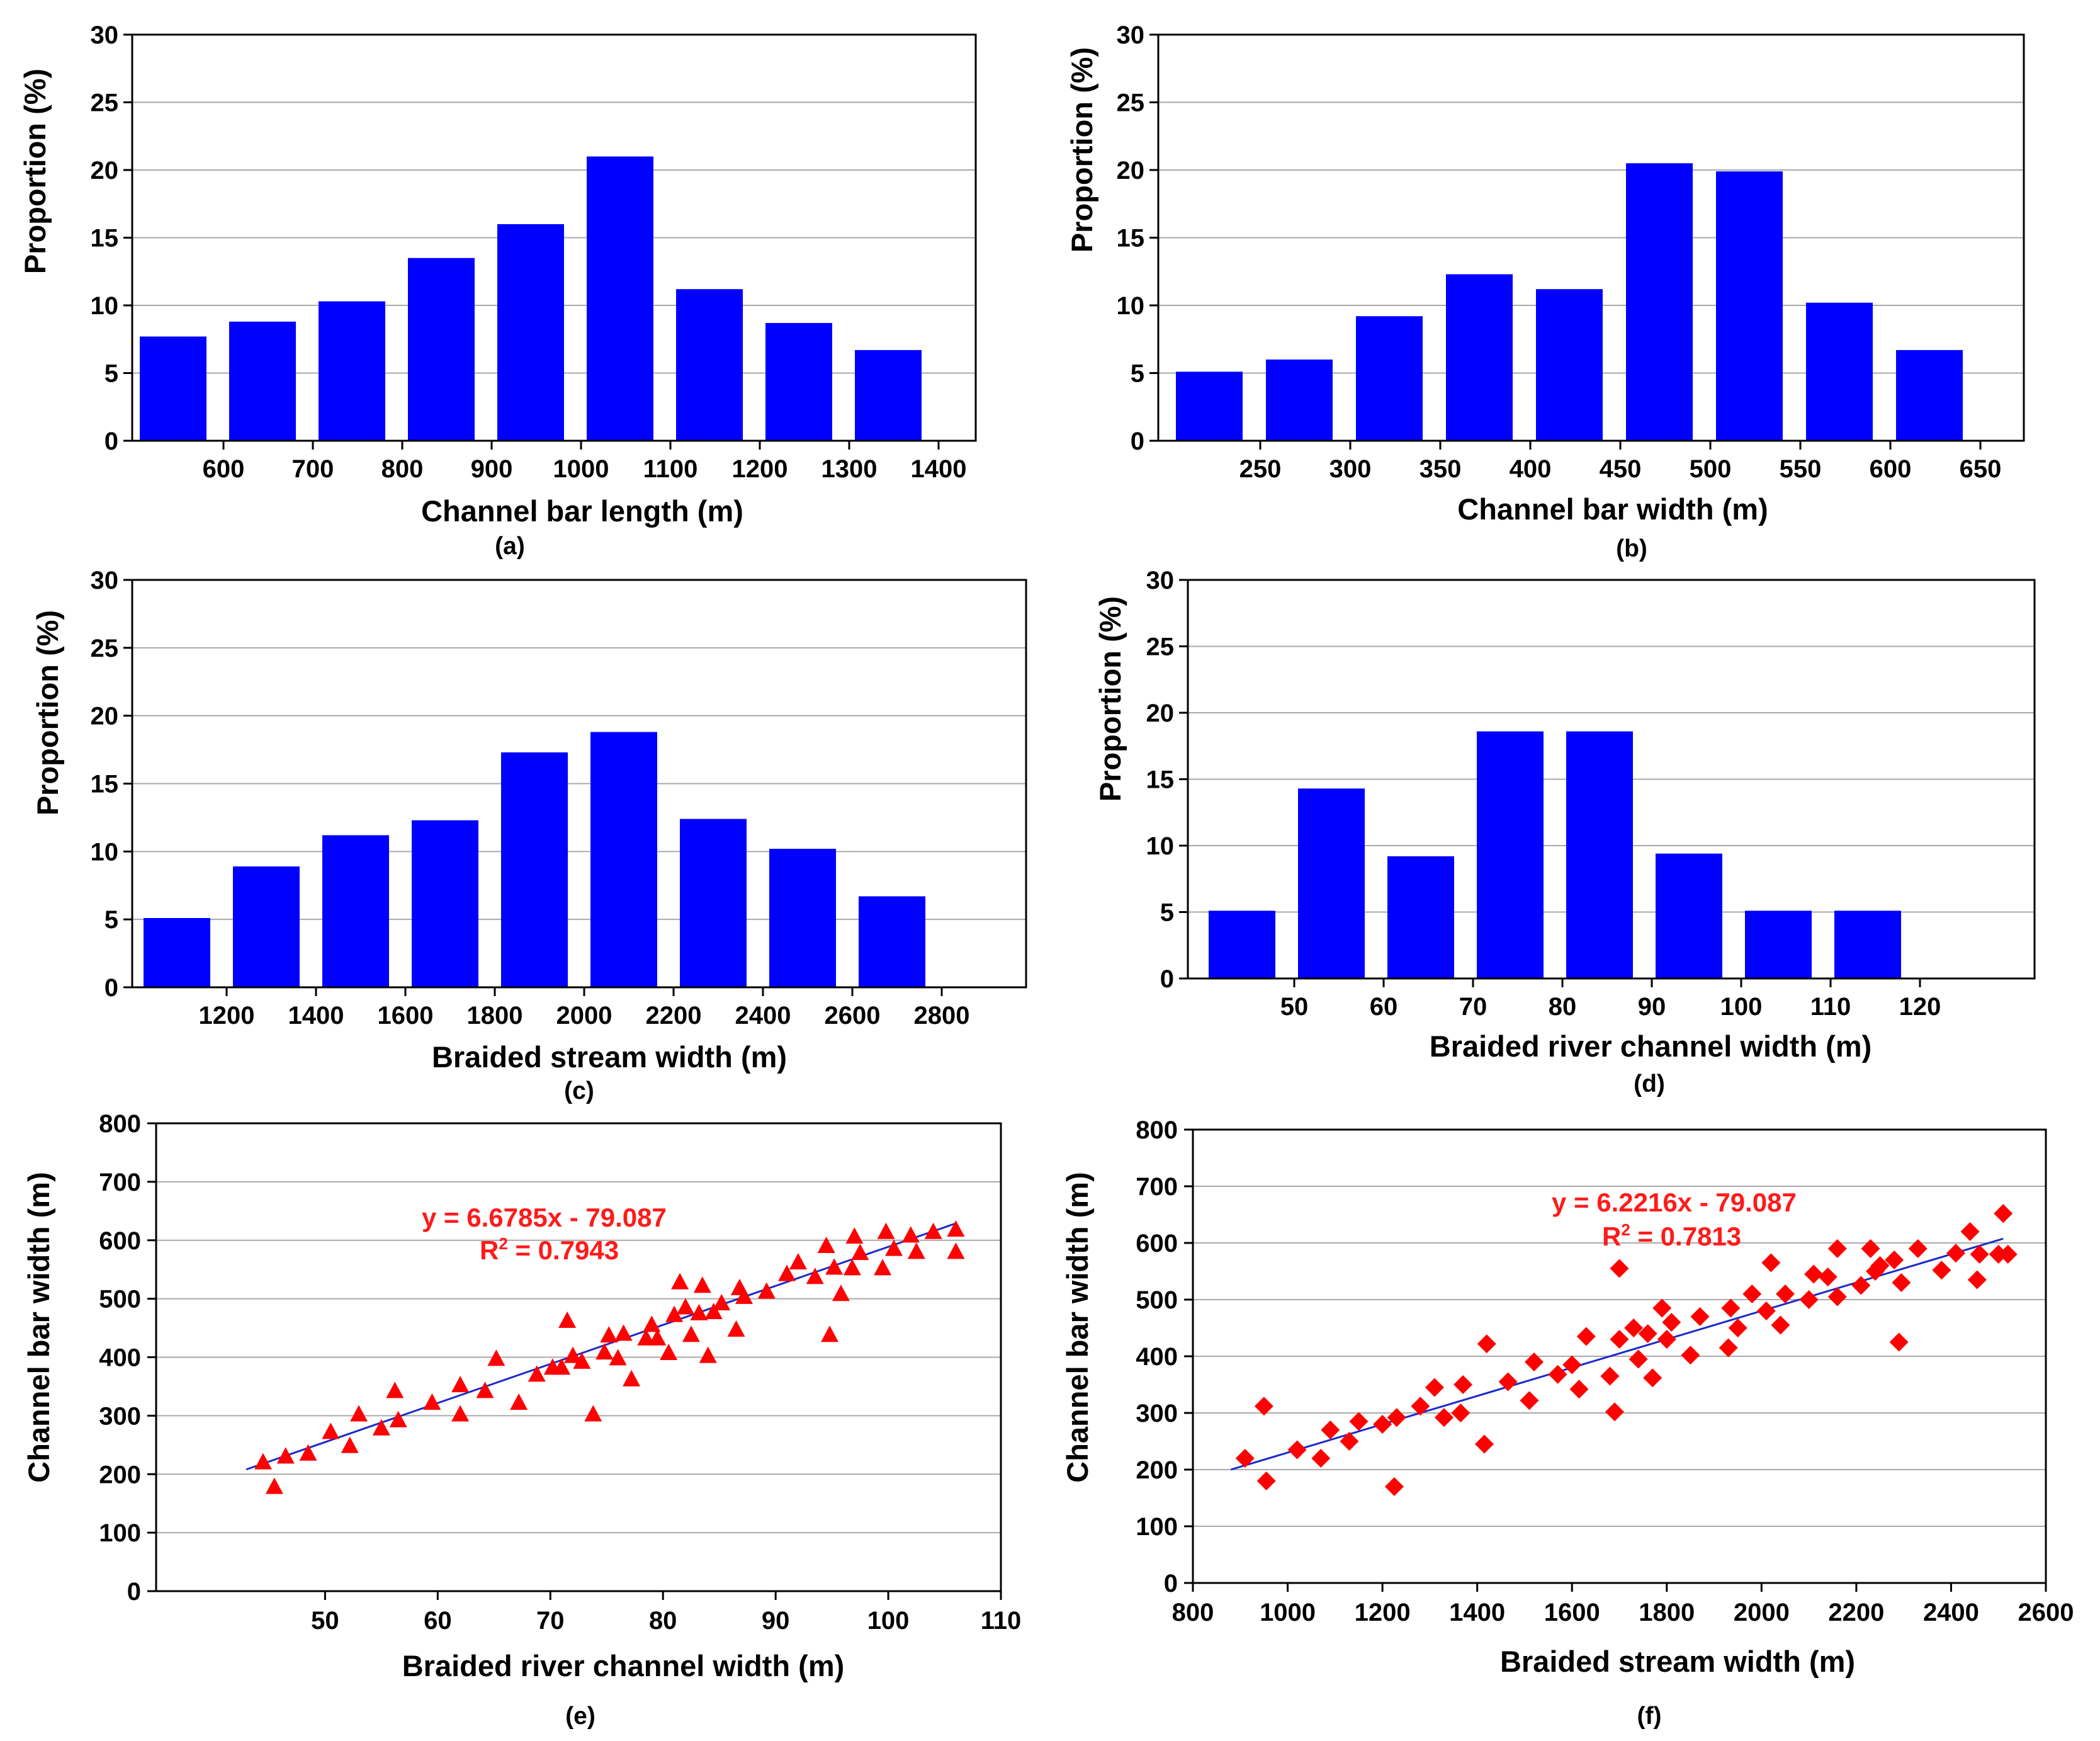  I want to click on panel-d-label: (d), so click(1649, 1083).